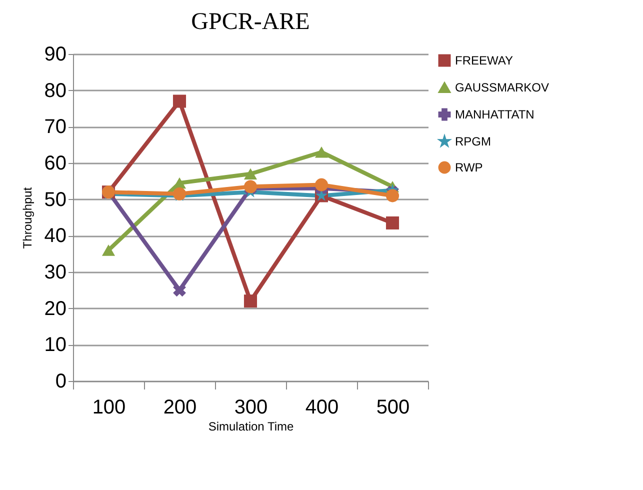 The width and height of the screenshot is (643, 490). What do you see at coordinates (180, 407) in the screenshot?
I see `x-tick-label: 200` at bounding box center [180, 407].